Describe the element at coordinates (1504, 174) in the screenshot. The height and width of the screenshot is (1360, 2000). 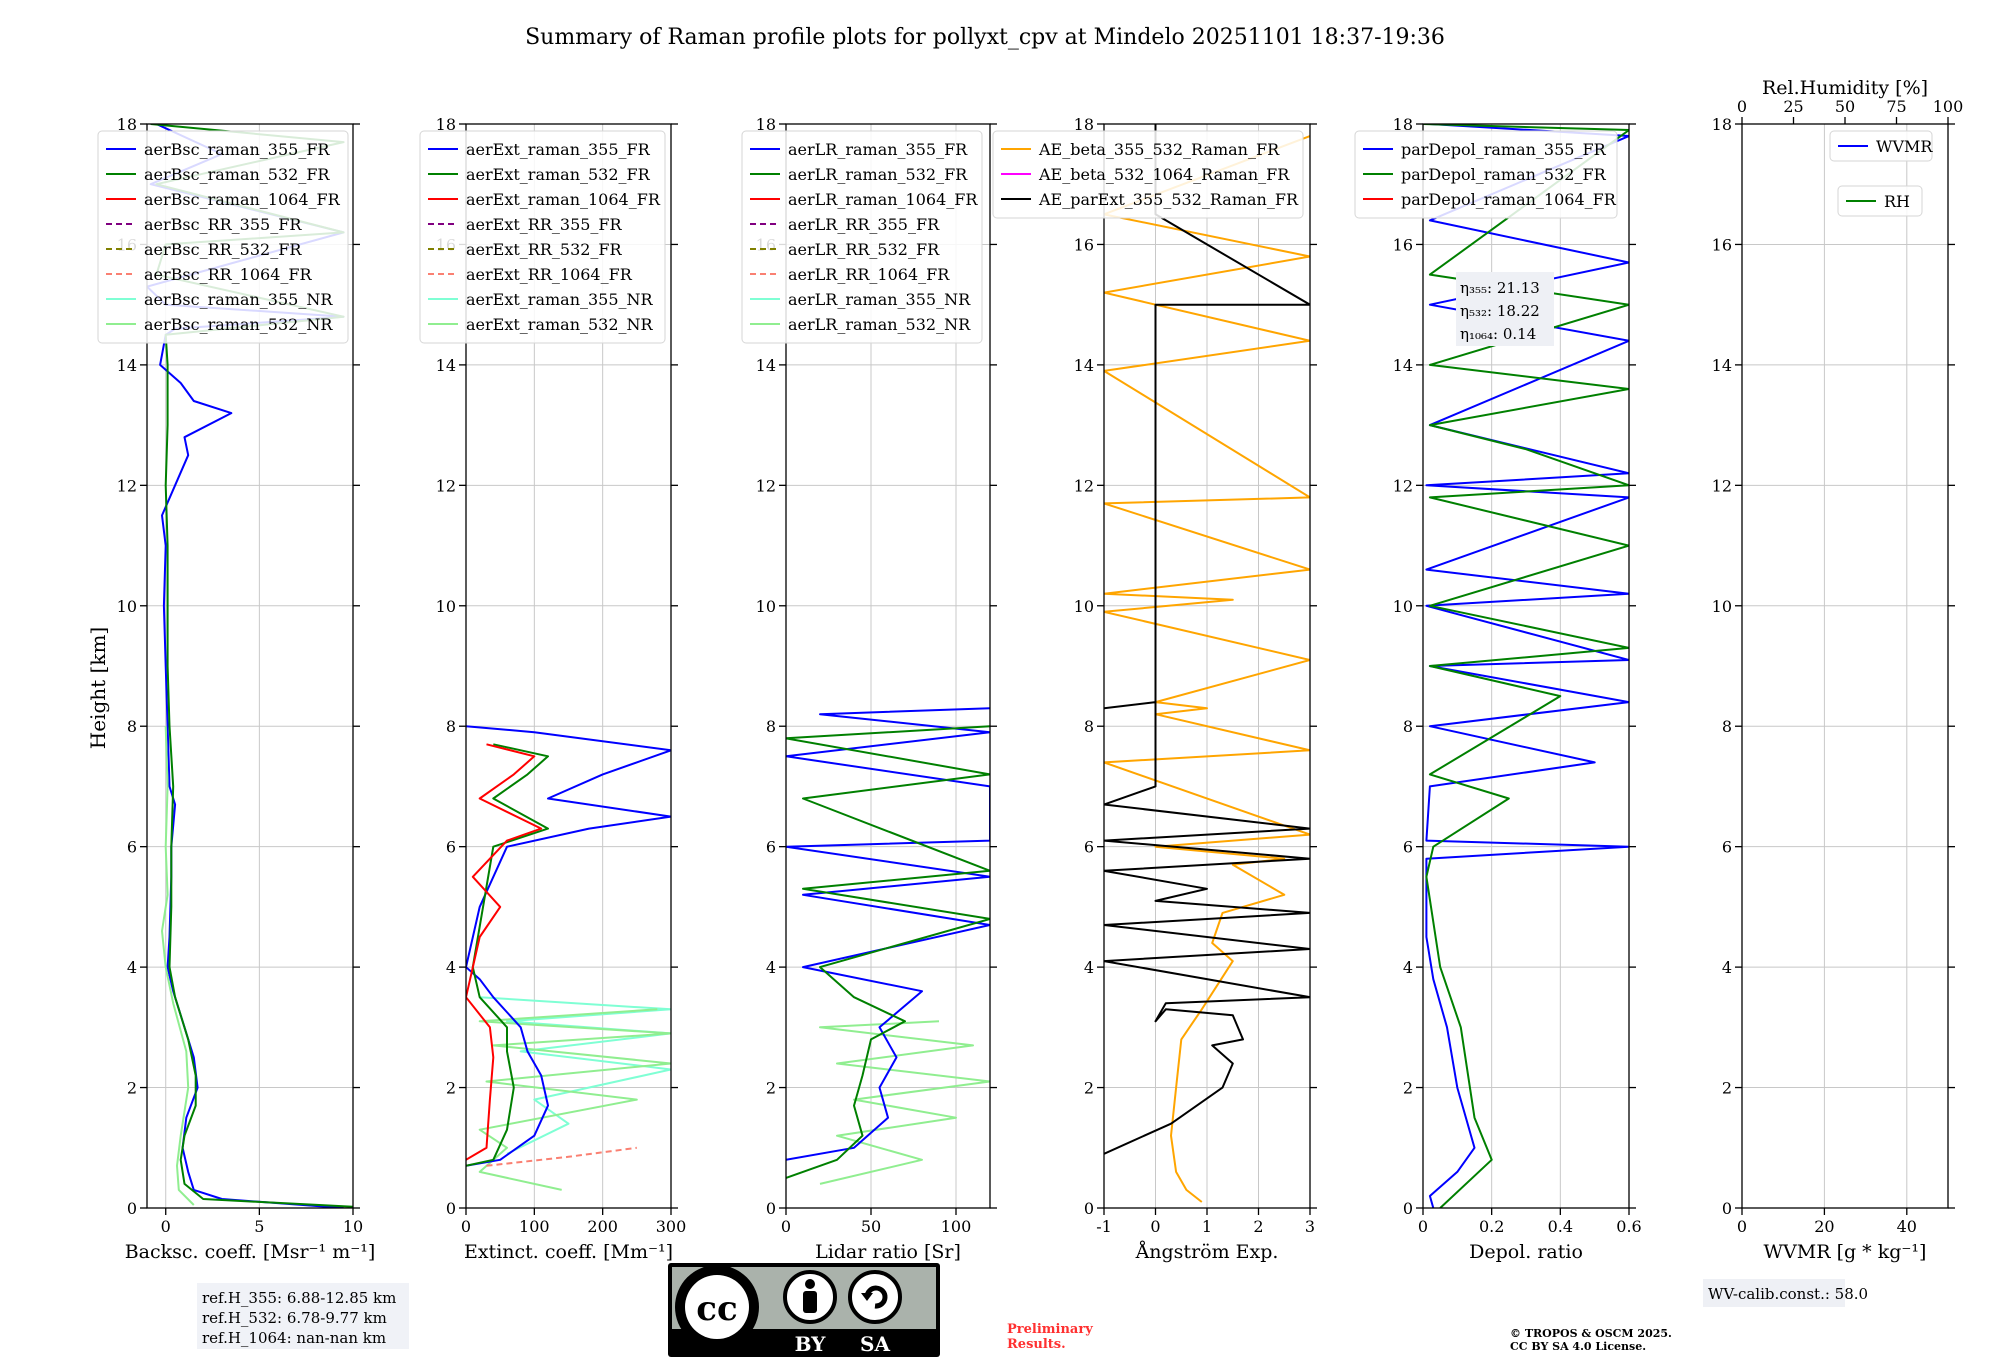
I see `legend-label: parDepol_raman_532_FR` at that location.